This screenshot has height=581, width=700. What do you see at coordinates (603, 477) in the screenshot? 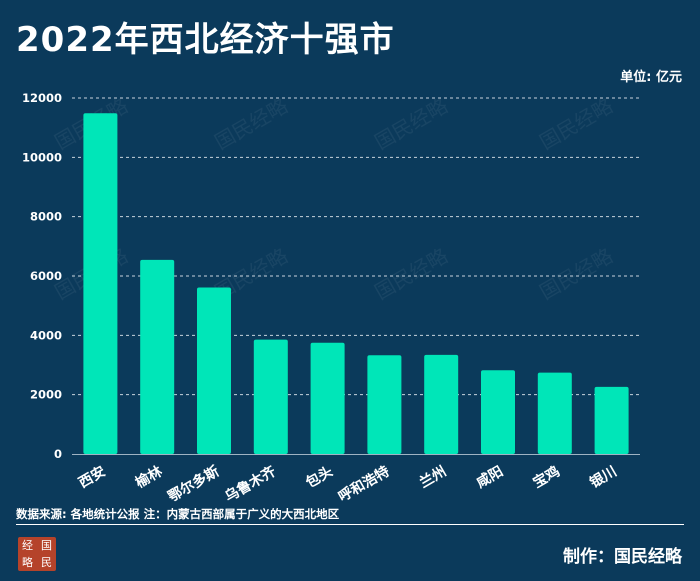
I see `x-tick-label: 银川` at bounding box center [603, 477].